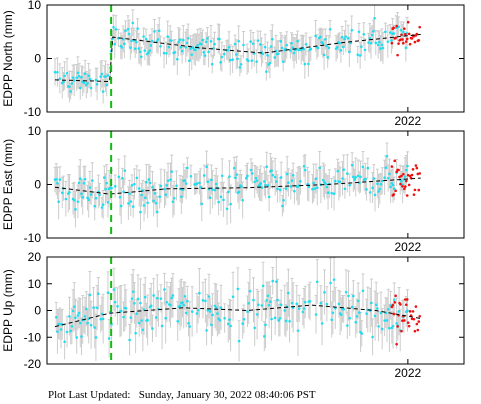 The height and width of the screenshot is (404, 481). I want to click on x-tick-label: 2022, so click(408, 373).